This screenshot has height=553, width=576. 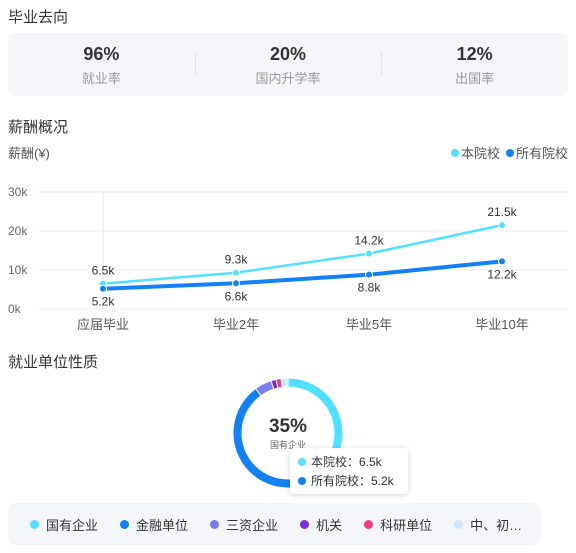 What do you see at coordinates (29, 153) in the screenshot?
I see `y-axis-label: 薪酬(¥)` at bounding box center [29, 153].